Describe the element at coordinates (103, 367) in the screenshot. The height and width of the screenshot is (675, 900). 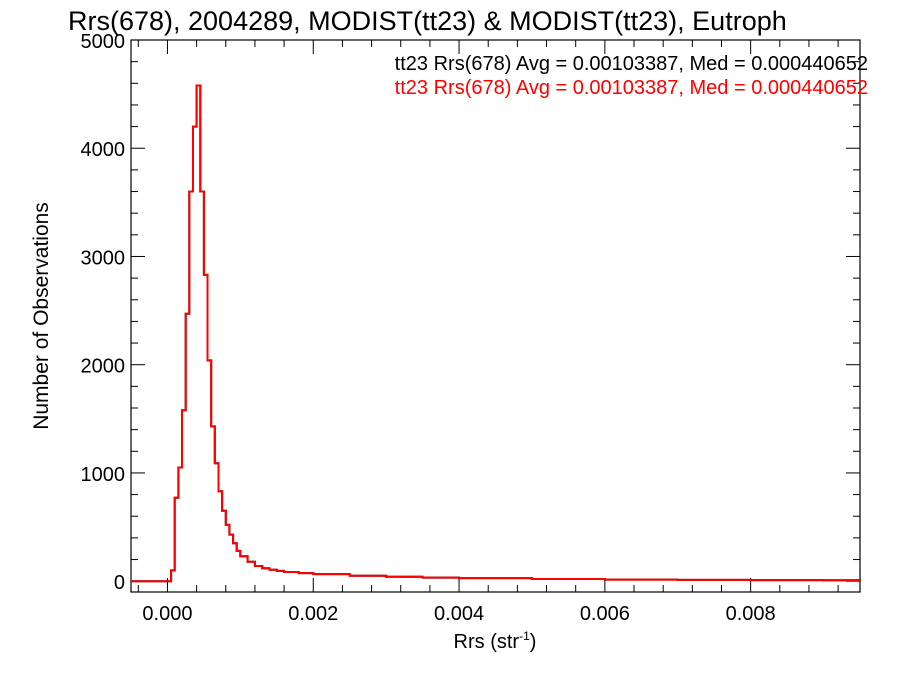
I see `y-tick-label: 2000` at that location.